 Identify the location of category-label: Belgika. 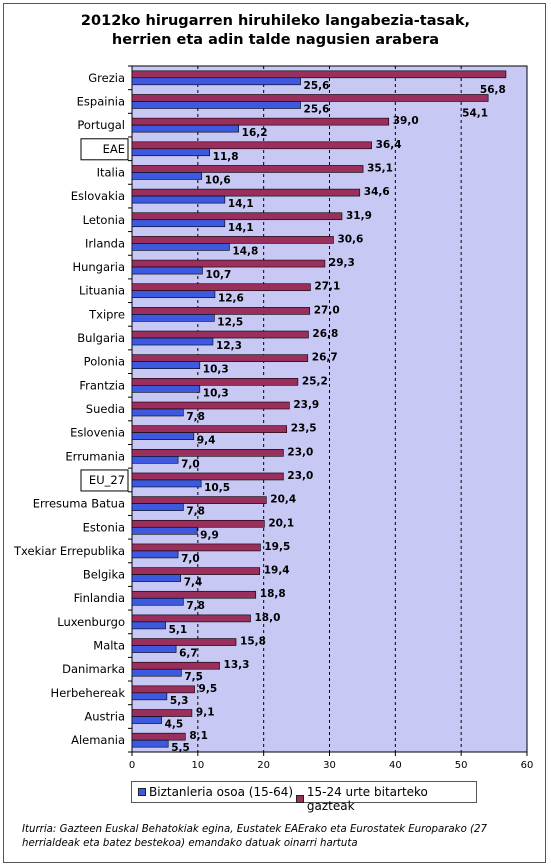
(104, 575).